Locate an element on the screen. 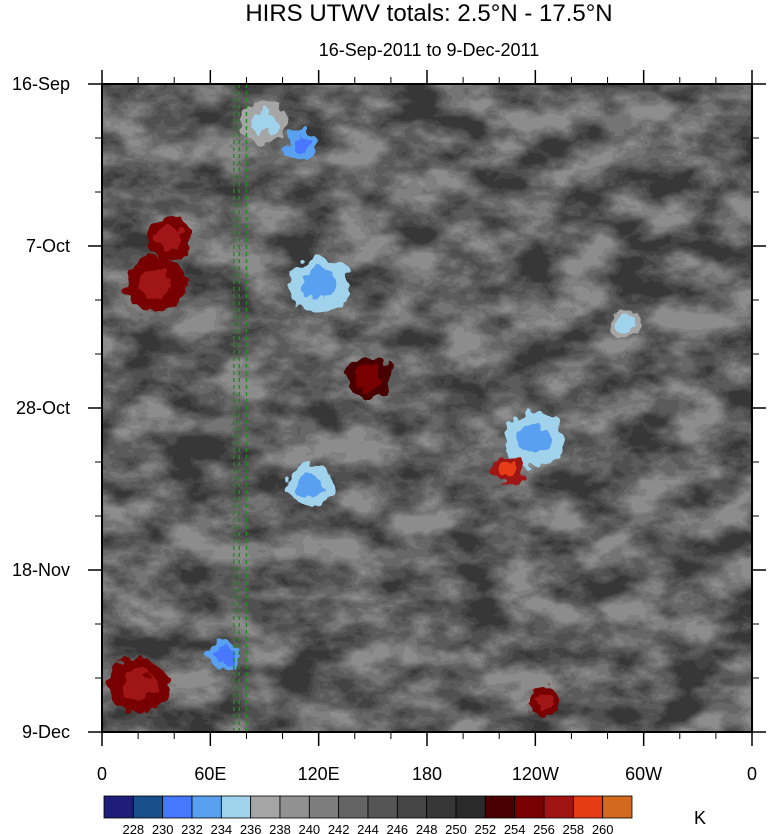 This screenshot has width=770, height=834. y-tick-label: 16-Sep is located at coordinates (41, 84).